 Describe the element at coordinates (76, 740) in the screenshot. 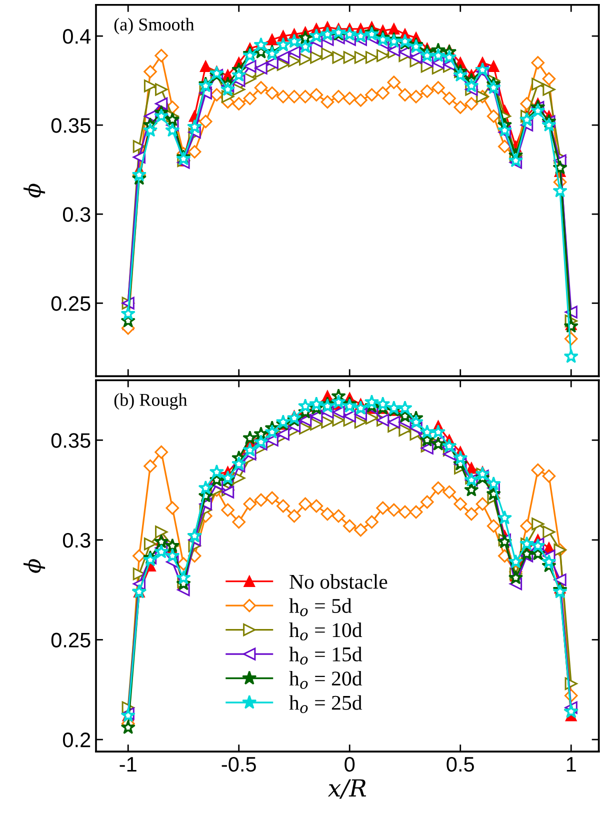

I see `y-tick-label: 0.2` at that location.